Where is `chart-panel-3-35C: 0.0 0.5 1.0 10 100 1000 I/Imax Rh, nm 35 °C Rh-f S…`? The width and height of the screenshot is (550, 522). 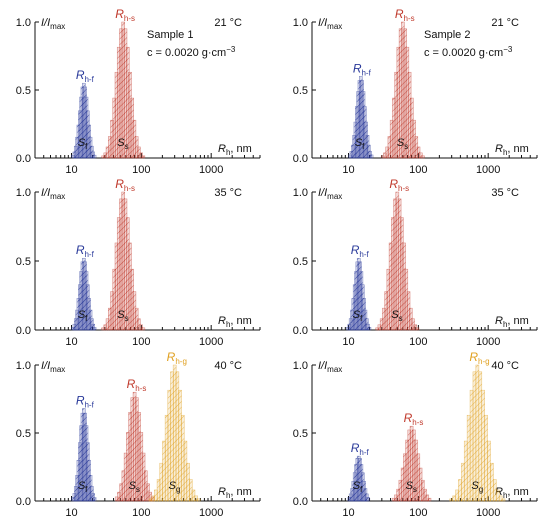
chart-panel-3-35C: 0.0 0.5 1.0 10 100 1000 I/Imax Rh, nm 35 °C Rh-f S… is located at coordinates (138, 262).